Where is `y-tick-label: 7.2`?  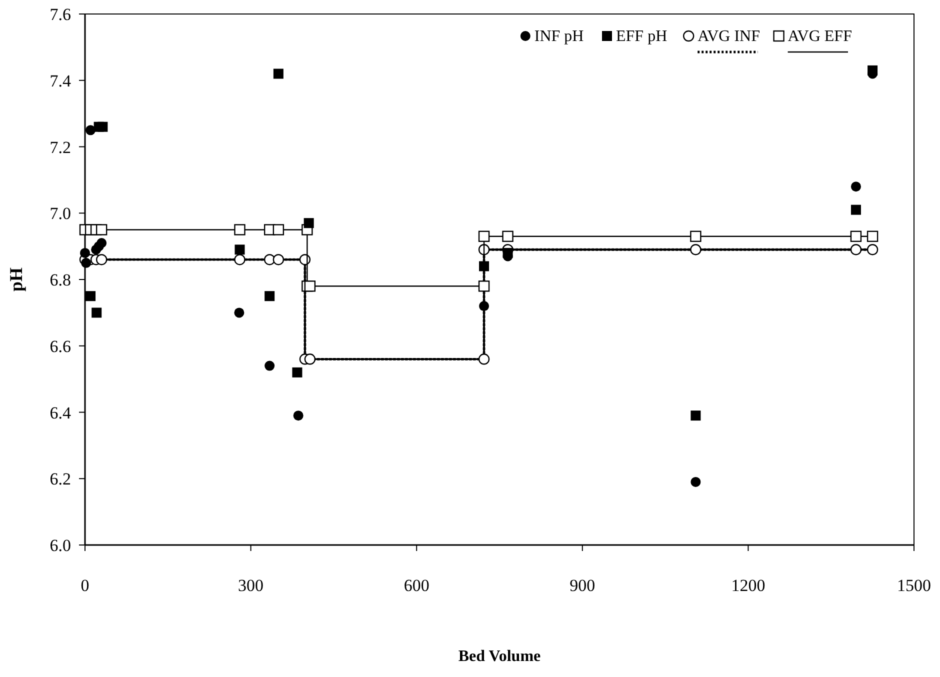 y-tick-label: 7.2 is located at coordinates (60, 147).